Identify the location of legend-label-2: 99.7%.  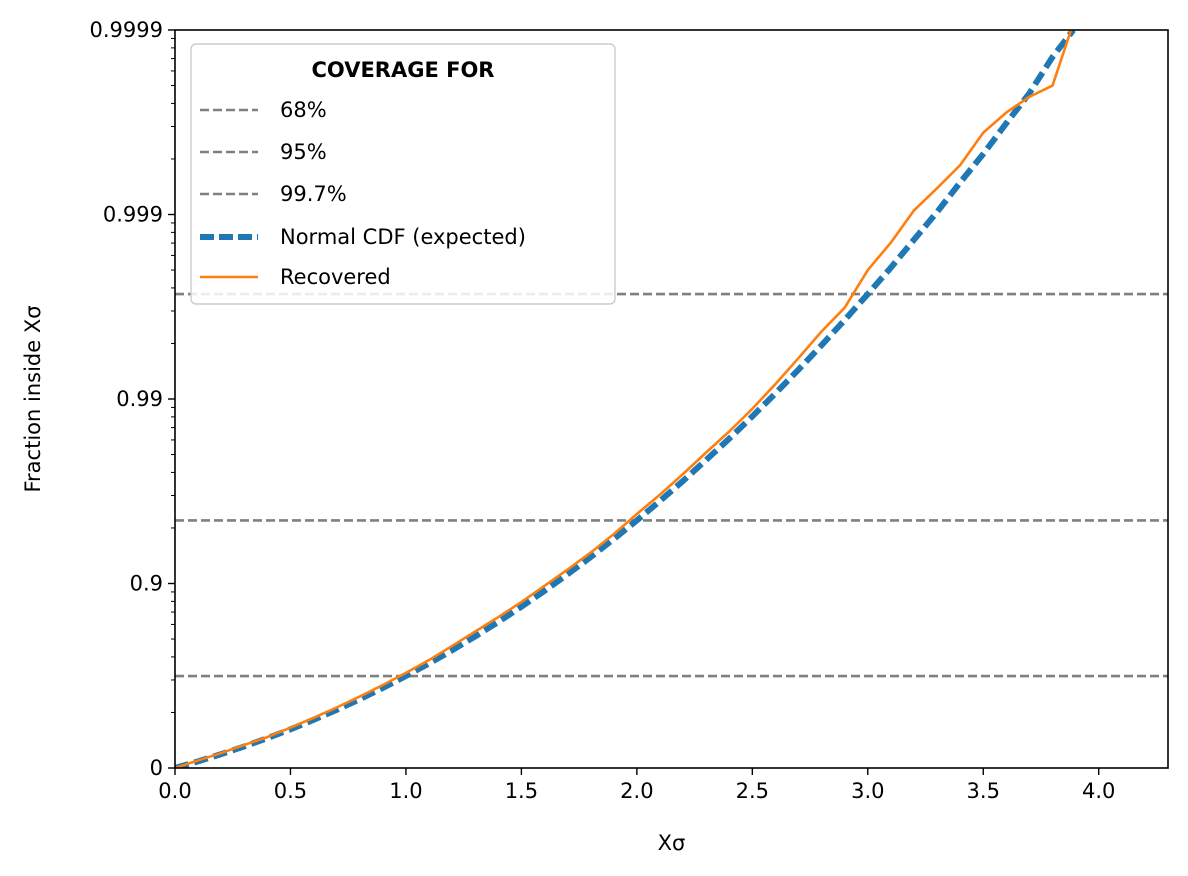
(313, 194).